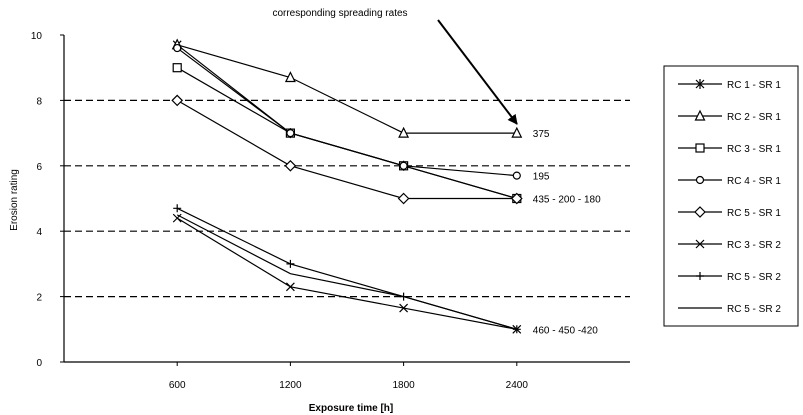 Image resolution: width=803 pixels, height=415 pixels. I want to click on y-tick-label: 10, so click(37, 36).